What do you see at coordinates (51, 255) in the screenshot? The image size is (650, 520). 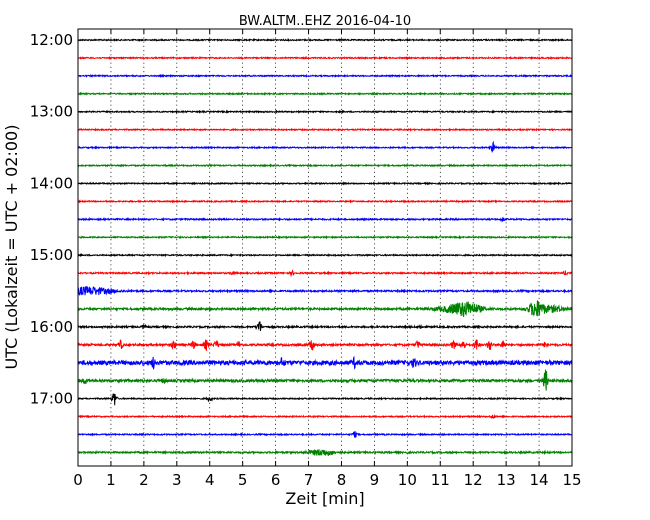 I see `y-tick-label: 15:00` at bounding box center [51, 255].